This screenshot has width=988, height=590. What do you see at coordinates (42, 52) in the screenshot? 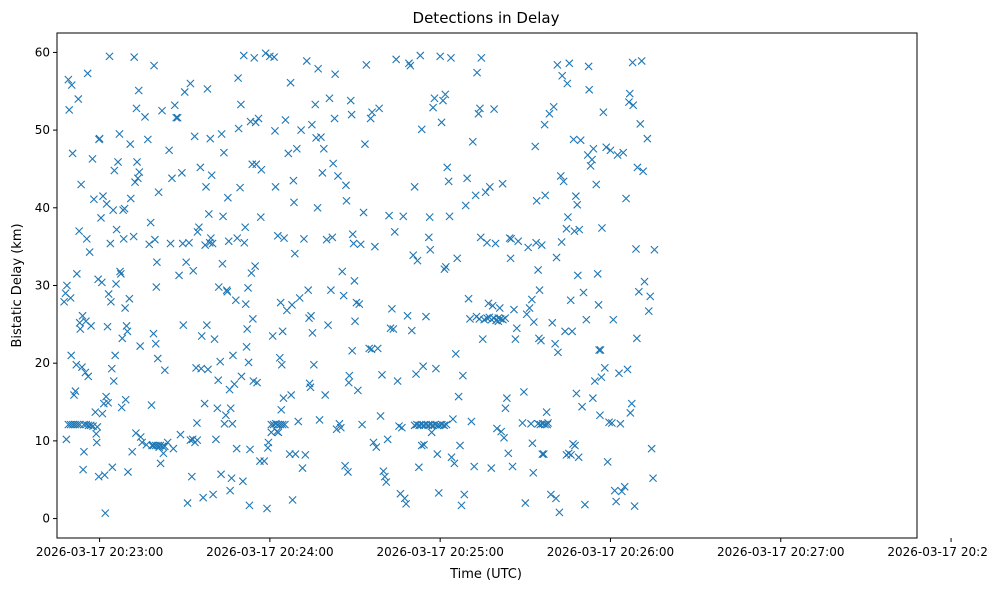
I see `y-tick-label: 60` at bounding box center [42, 52].